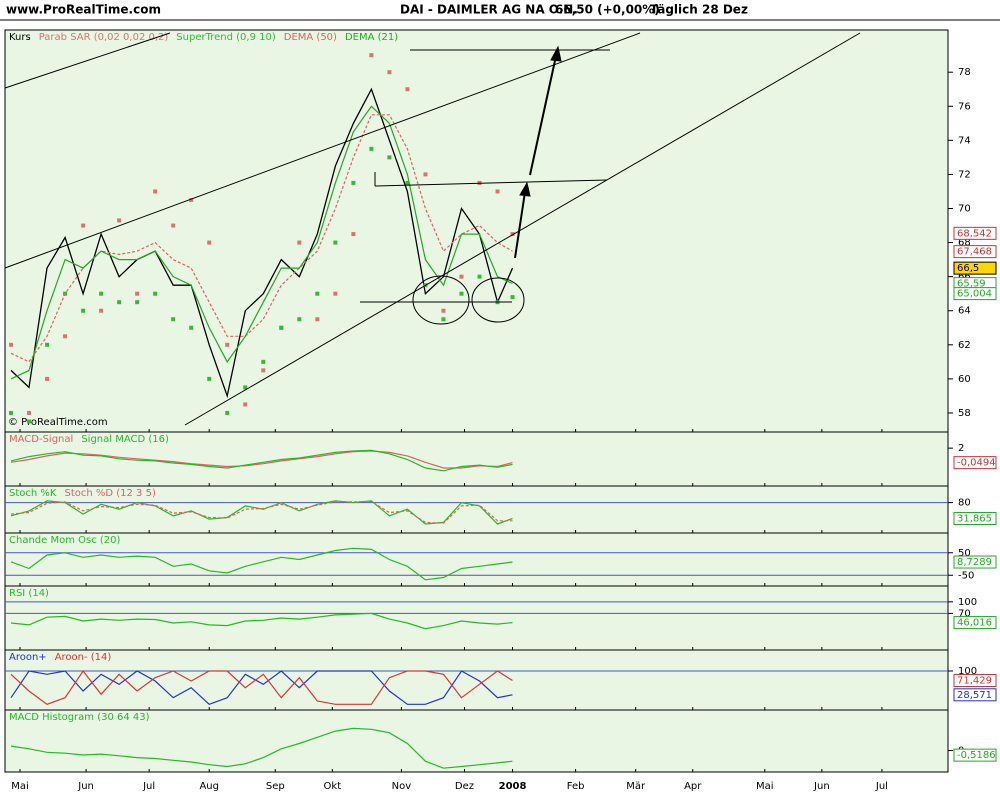 This screenshot has width=1000, height=800. What do you see at coordinates (974, 233) in the screenshot?
I see `value-tag-label: 68,542` at bounding box center [974, 233].